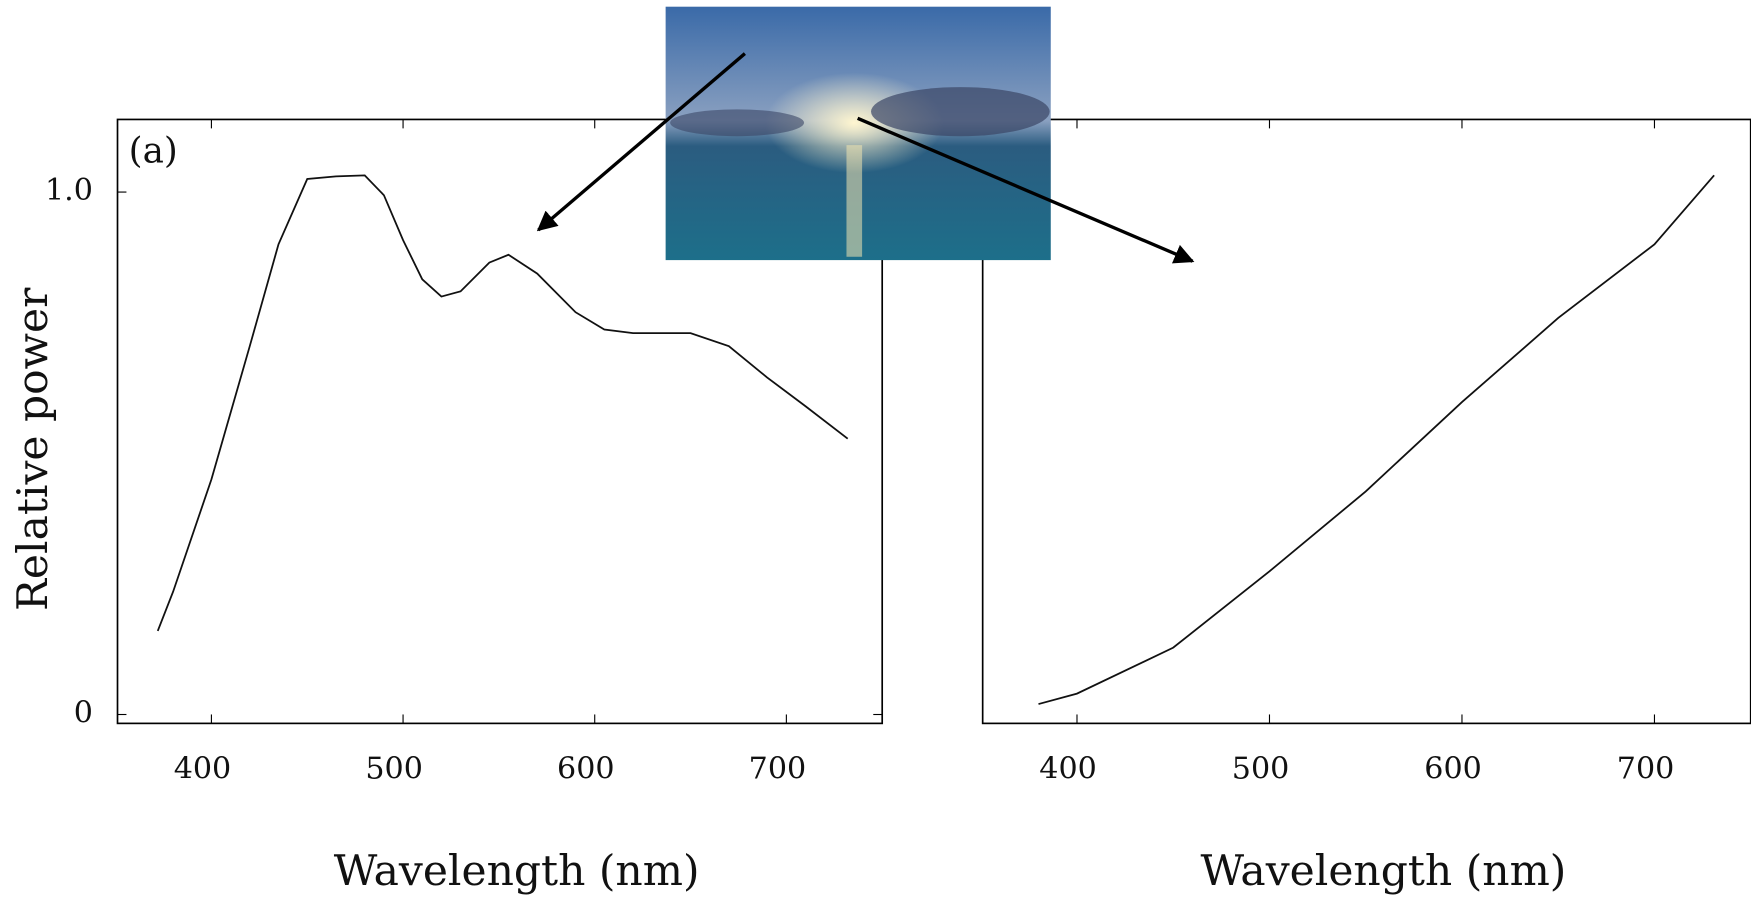 The image size is (1751, 902). What do you see at coordinates (83, 713) in the screenshot?
I see `y-tick-label: 0` at bounding box center [83, 713].